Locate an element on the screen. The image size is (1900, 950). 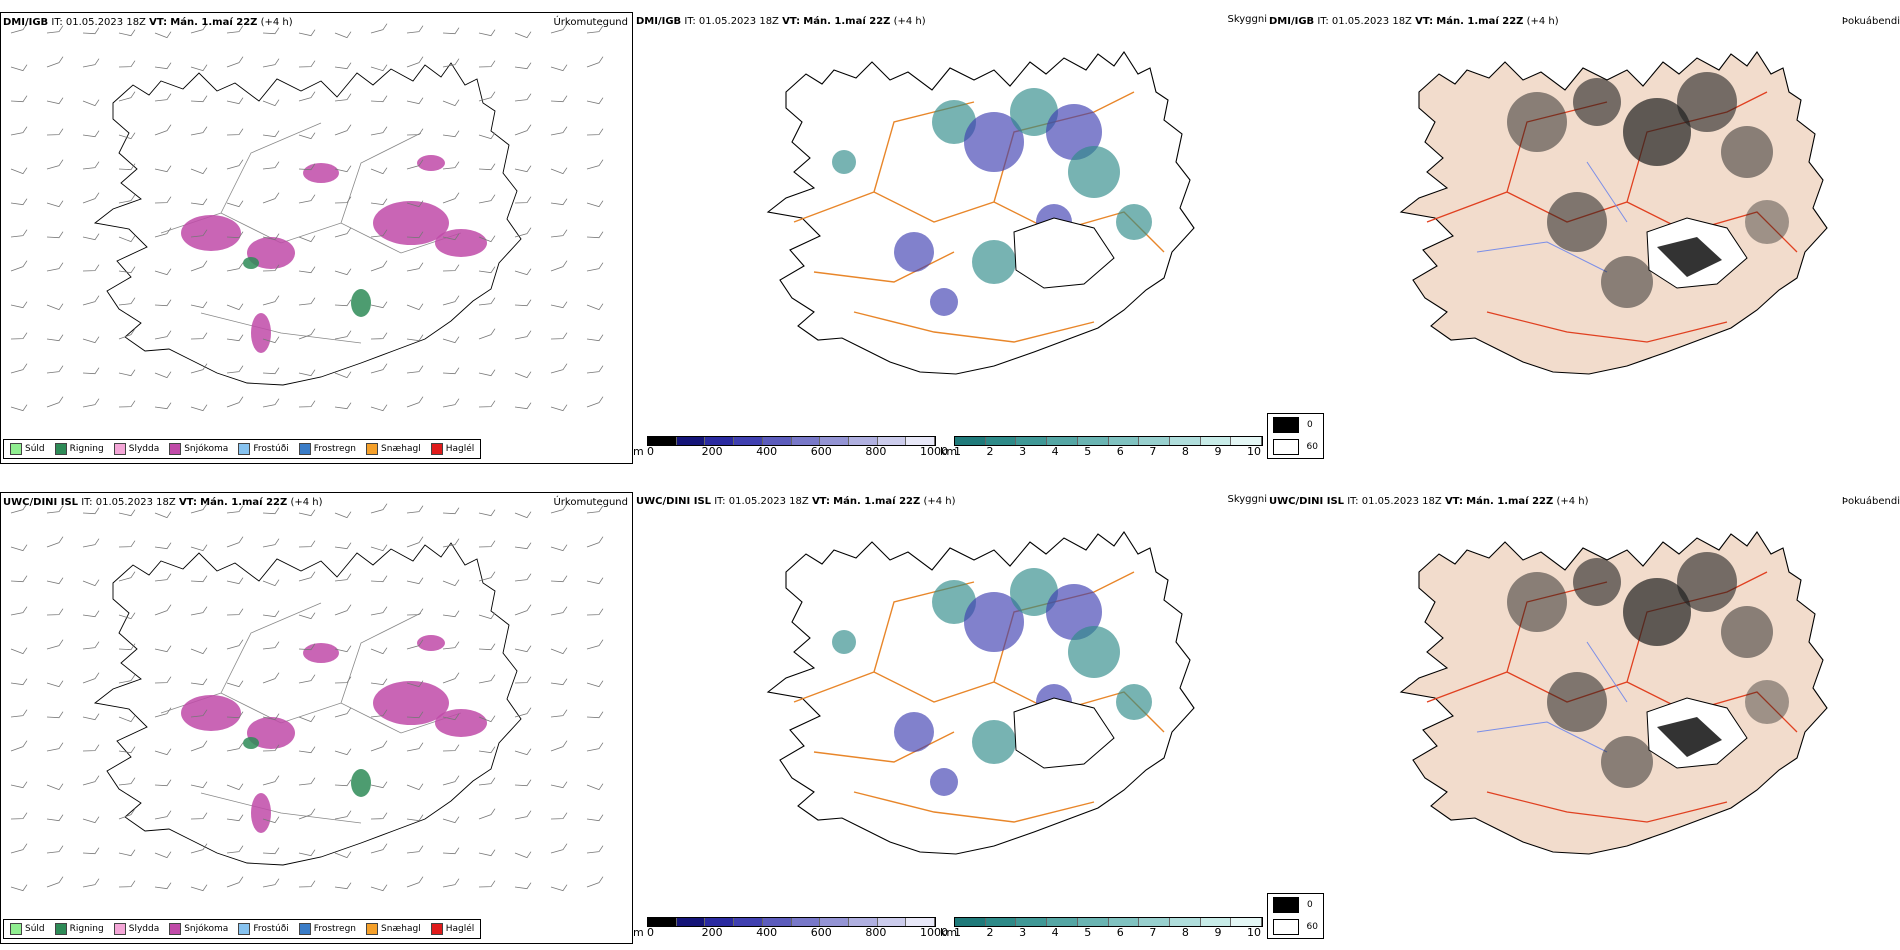
fog-legend-label: 60 is located at coordinates (1312, 927).